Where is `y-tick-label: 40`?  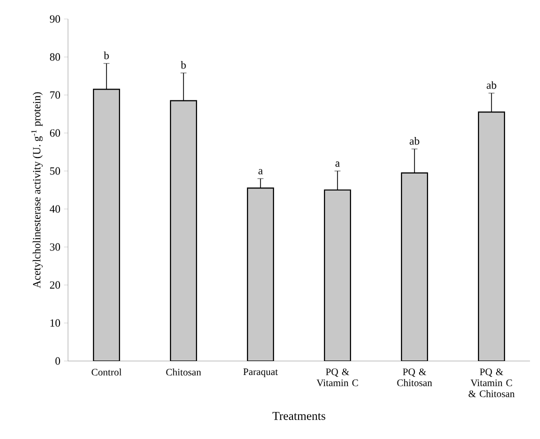
y-tick-label: 40 is located at coordinates (55, 209).